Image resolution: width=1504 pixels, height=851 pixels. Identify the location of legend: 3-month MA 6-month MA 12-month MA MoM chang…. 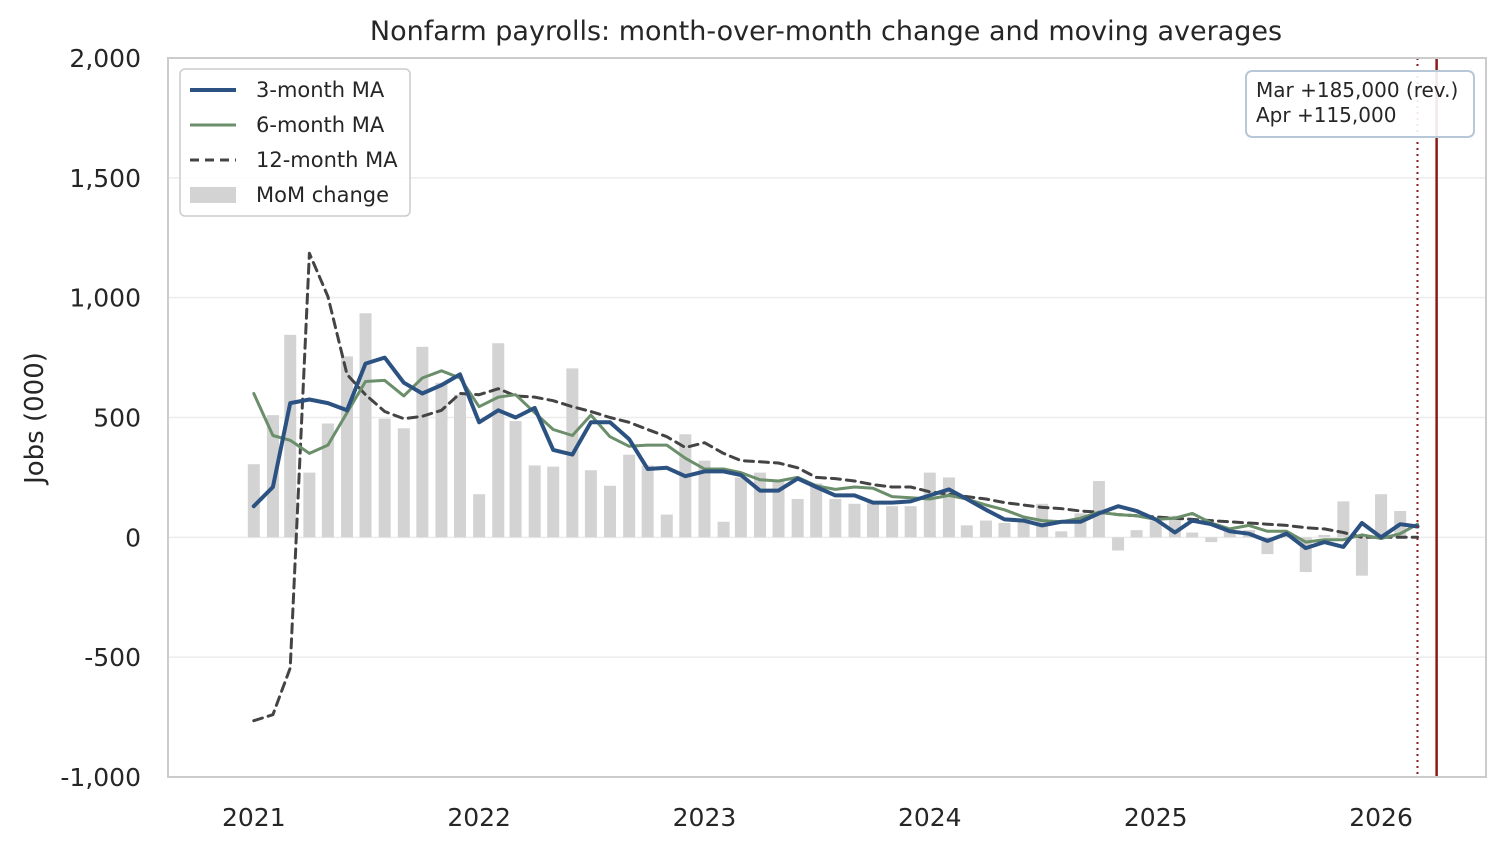
(295, 142).